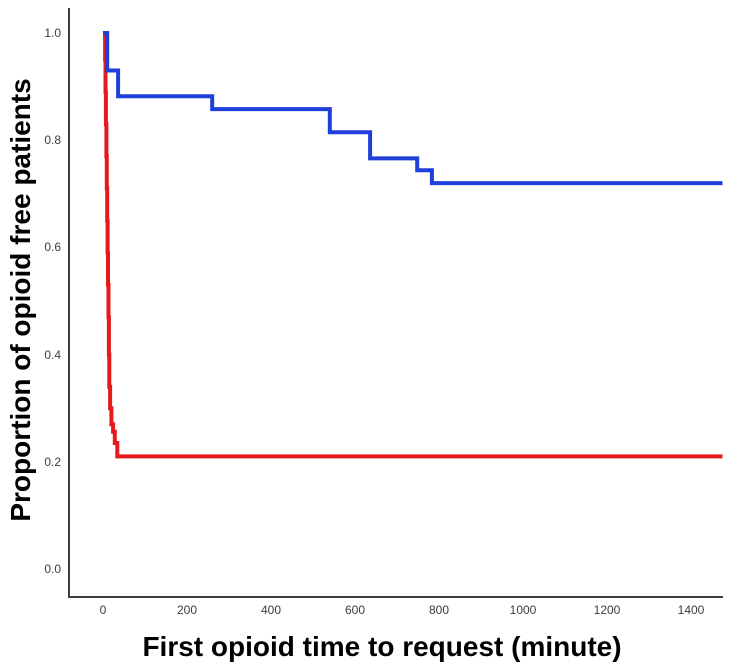 Image resolution: width=731 pixels, height=670 pixels. What do you see at coordinates (381, 646) in the screenshot?
I see `x-axis-title: First opioid time to request (minute)` at bounding box center [381, 646].